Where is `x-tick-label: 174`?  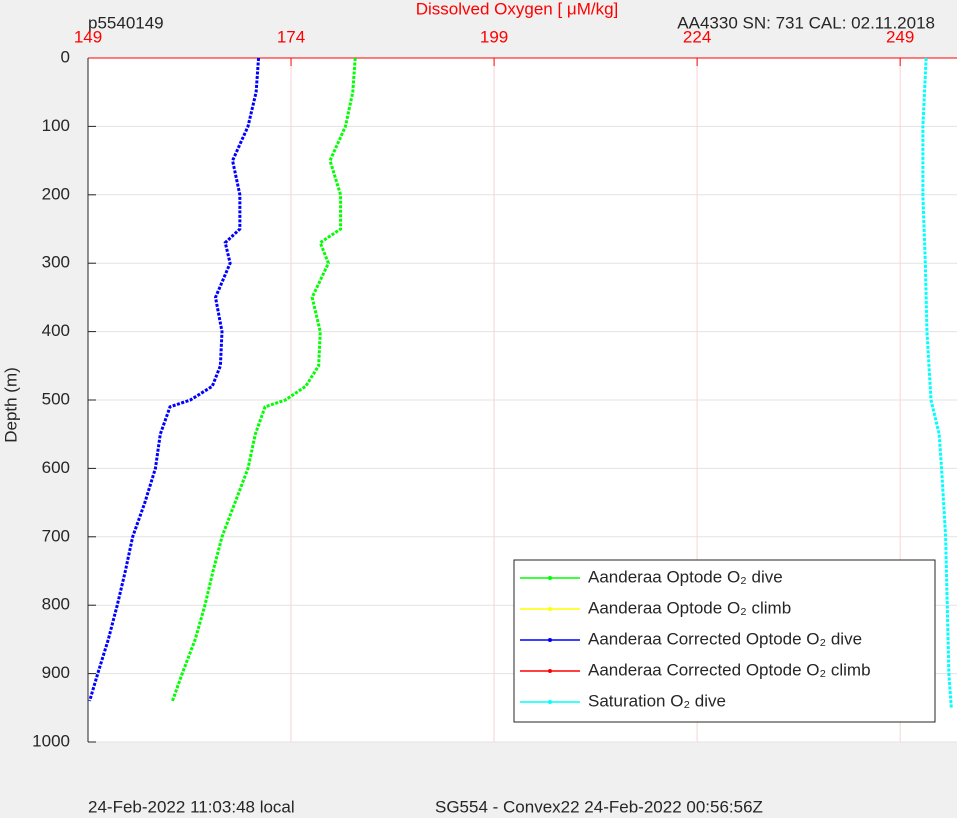
x-tick-label: 174 is located at coordinates (291, 36).